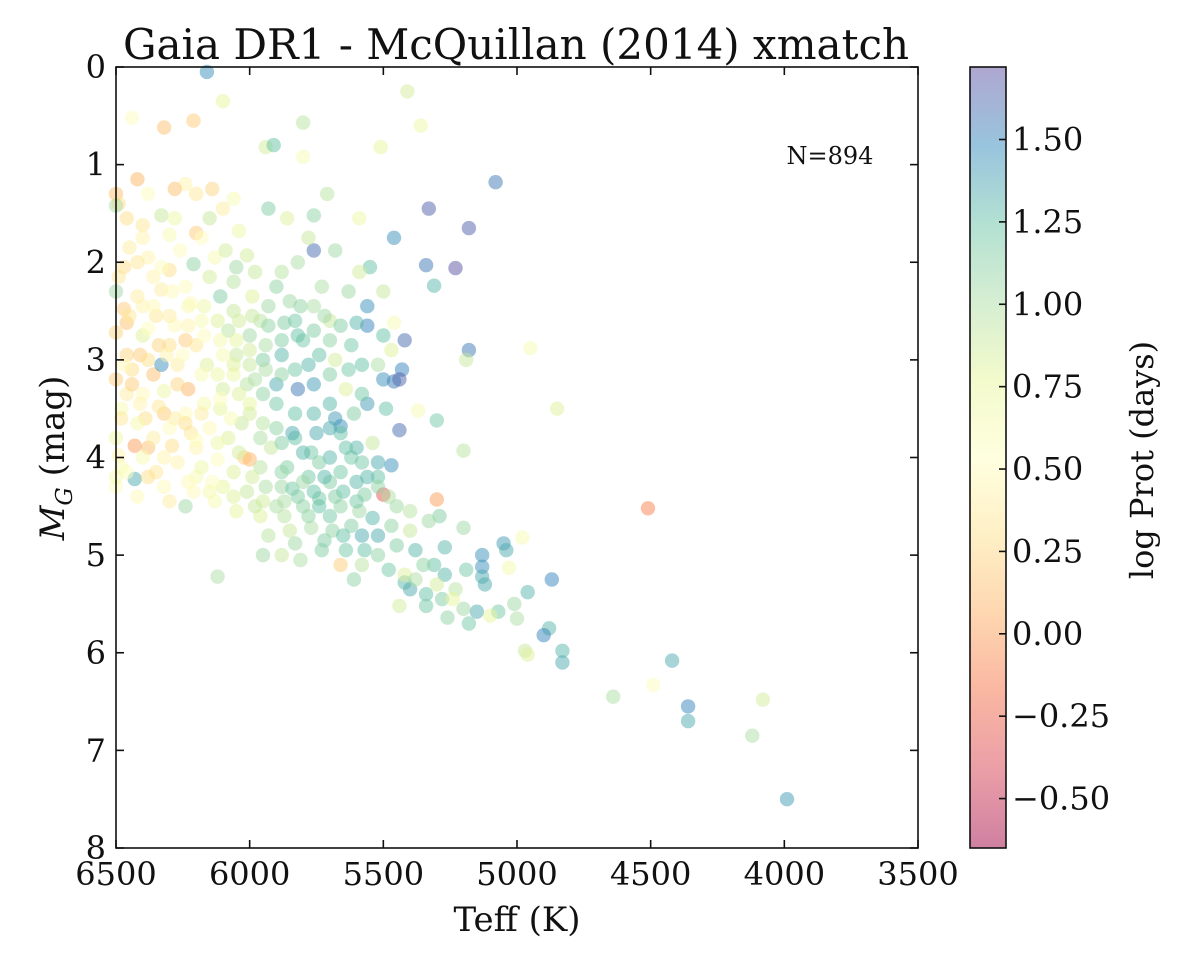 The image size is (1184, 960). I want to click on colorbar-tick-label: 1.50, so click(1047, 139).